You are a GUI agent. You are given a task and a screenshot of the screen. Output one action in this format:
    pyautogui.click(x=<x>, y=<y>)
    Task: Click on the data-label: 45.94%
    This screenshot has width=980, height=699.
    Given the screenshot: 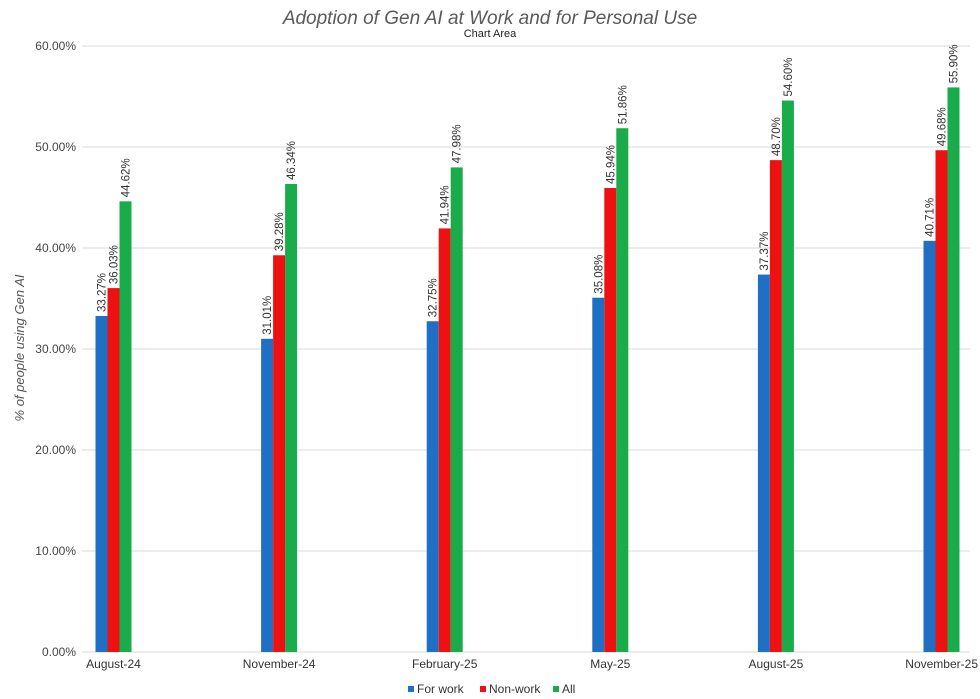 What is the action you would take?
    pyautogui.click(x=611, y=164)
    